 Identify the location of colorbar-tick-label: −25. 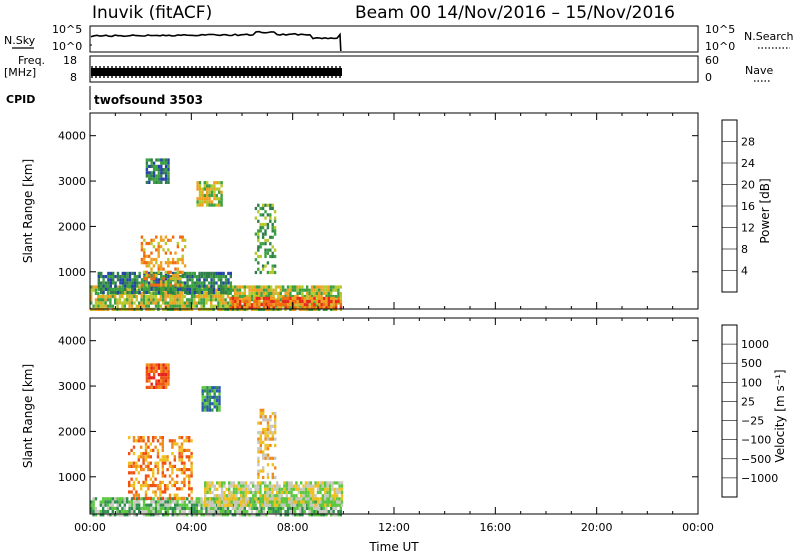
(752, 421).